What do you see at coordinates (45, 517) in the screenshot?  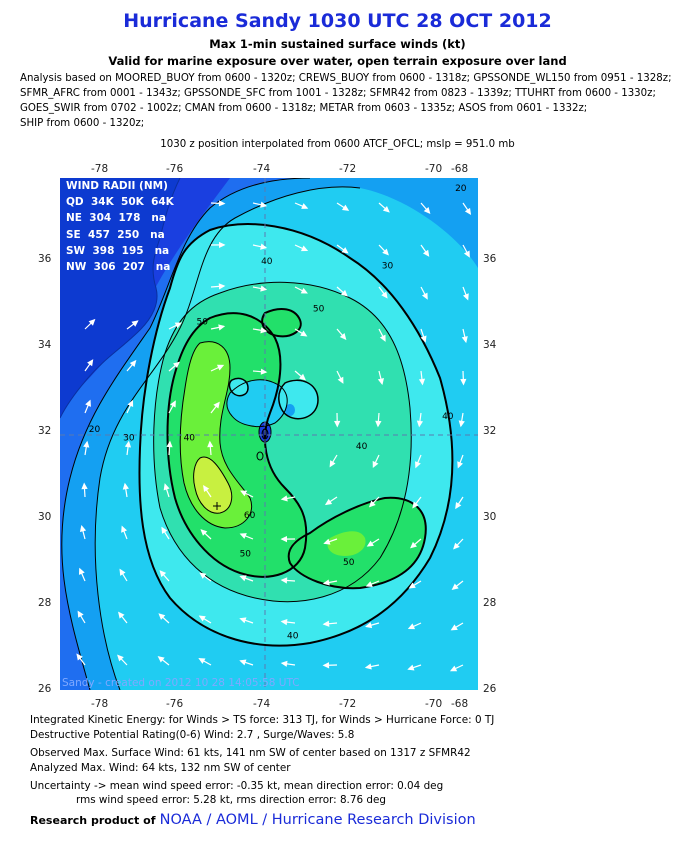 I see `lat-tick-left: 30` at bounding box center [45, 517].